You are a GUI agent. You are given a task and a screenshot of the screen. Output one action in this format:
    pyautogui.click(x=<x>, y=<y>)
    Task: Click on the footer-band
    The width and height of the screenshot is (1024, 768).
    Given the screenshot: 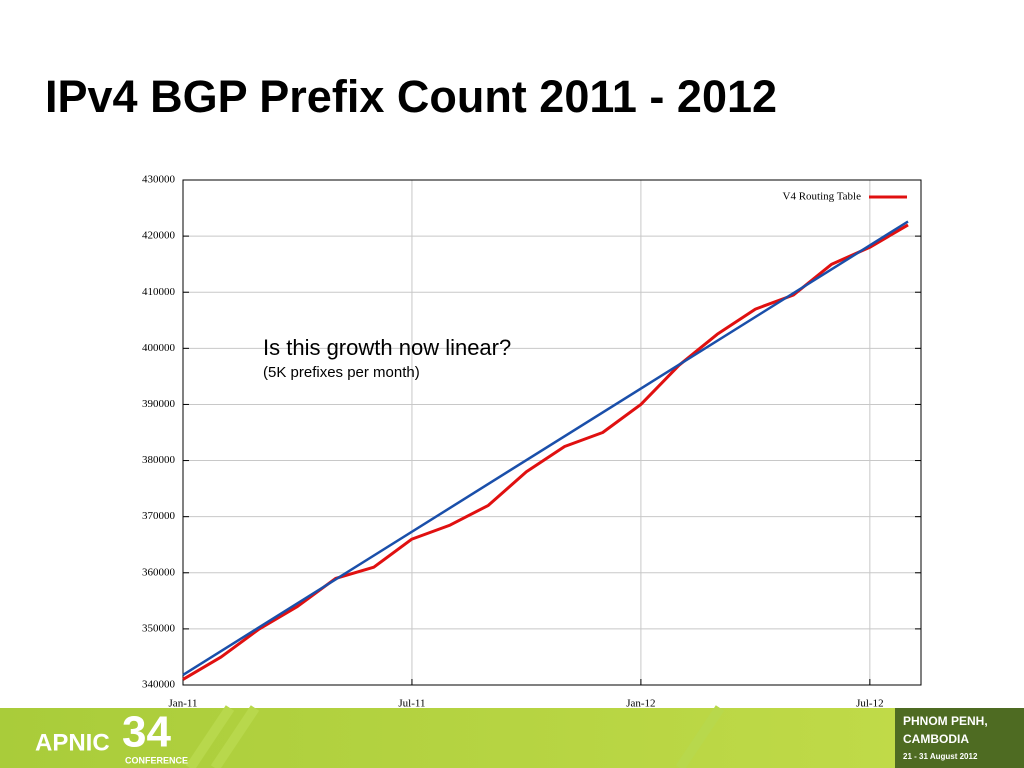 What is the action you would take?
    pyautogui.click(x=512, y=738)
    